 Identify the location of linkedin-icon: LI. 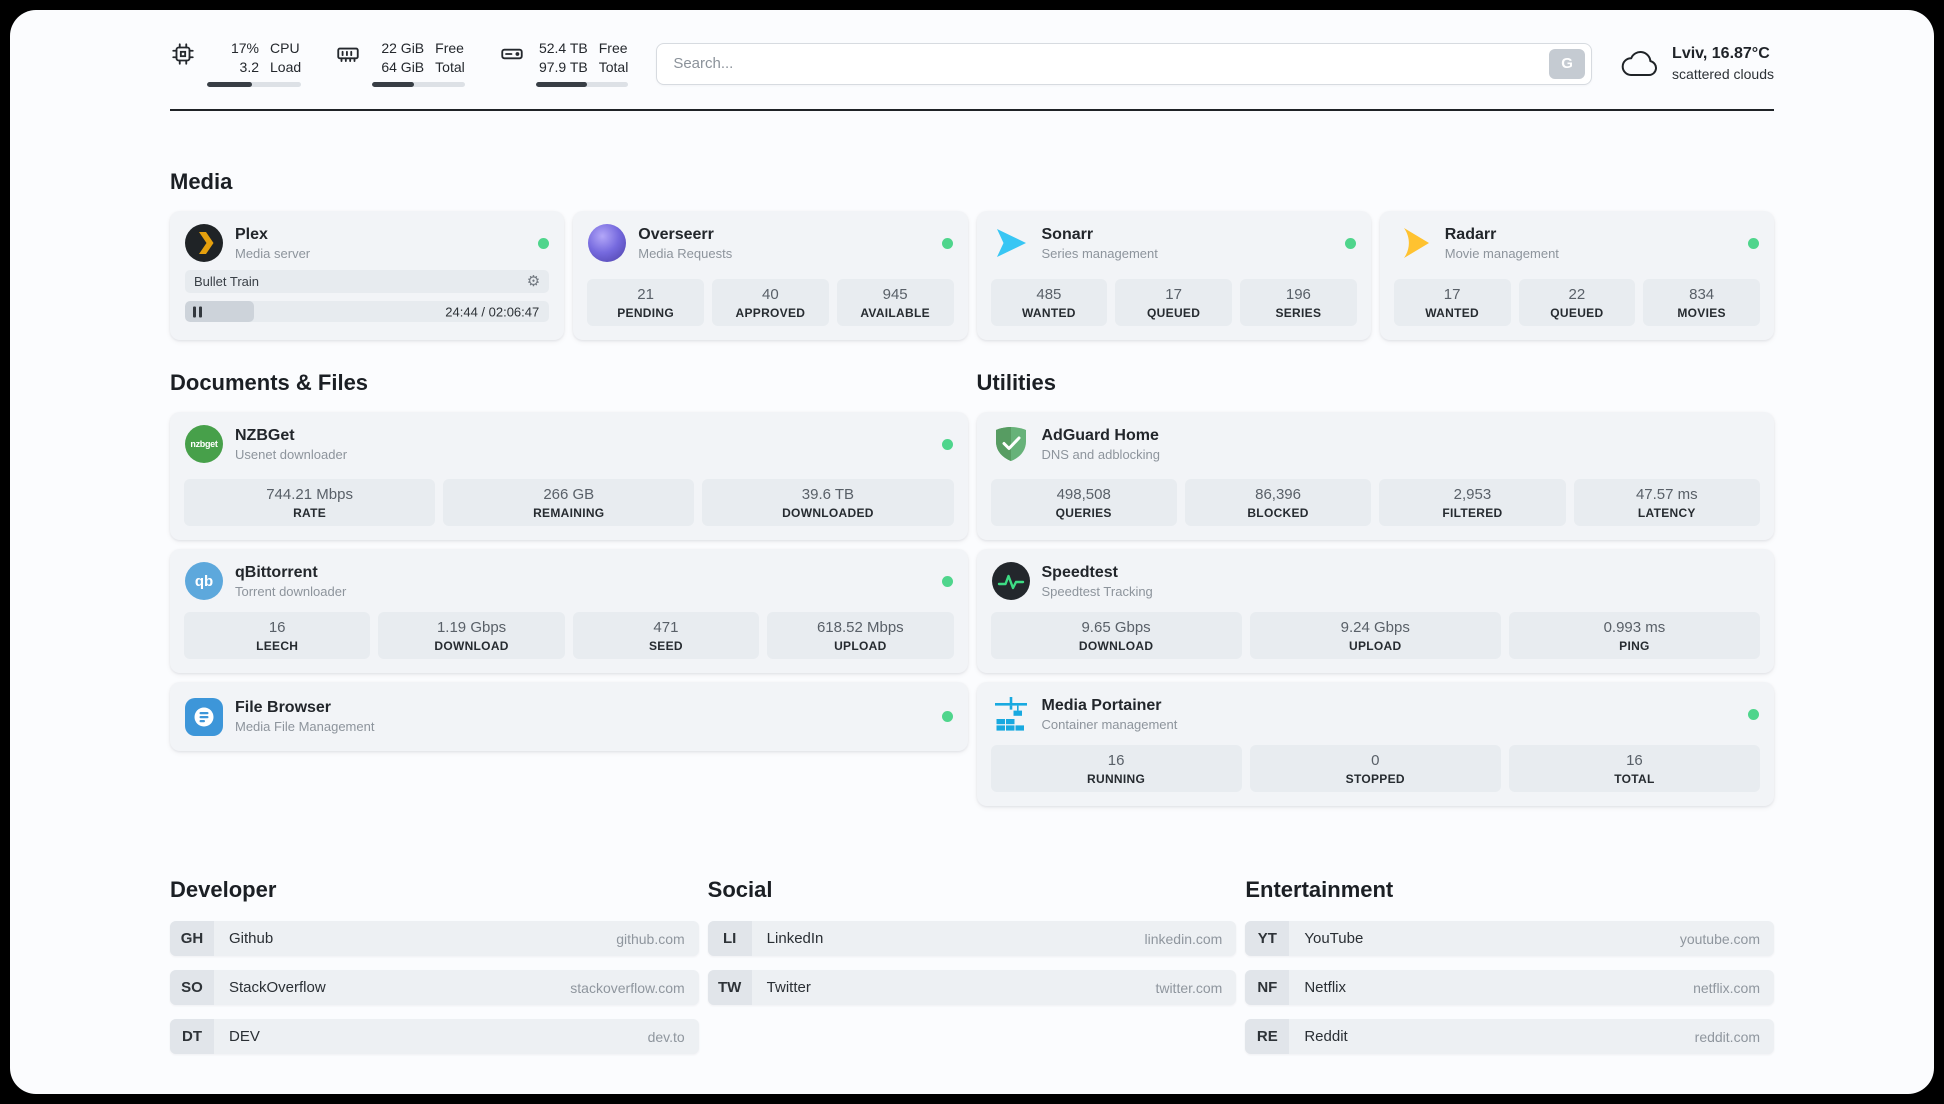
(729, 938).